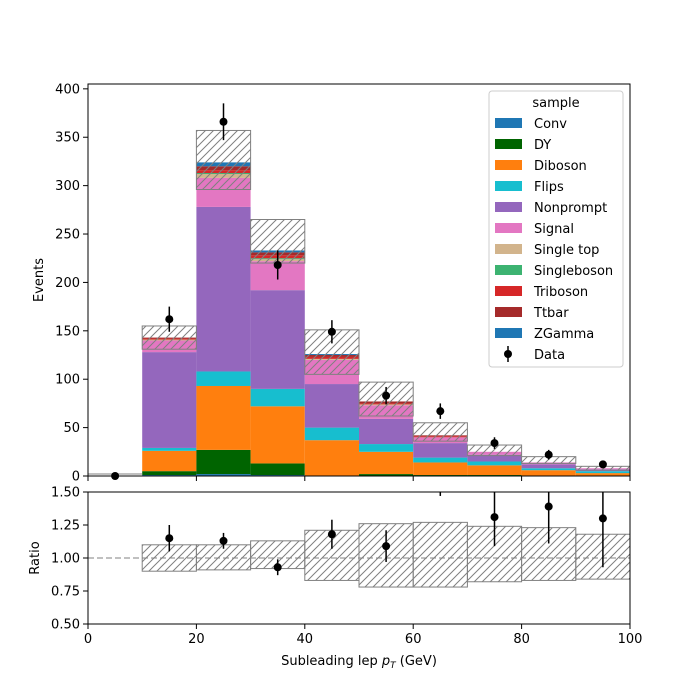 The height and width of the screenshot is (700, 700). I want to click on legend-swatch-triboson, so click(508, 291).